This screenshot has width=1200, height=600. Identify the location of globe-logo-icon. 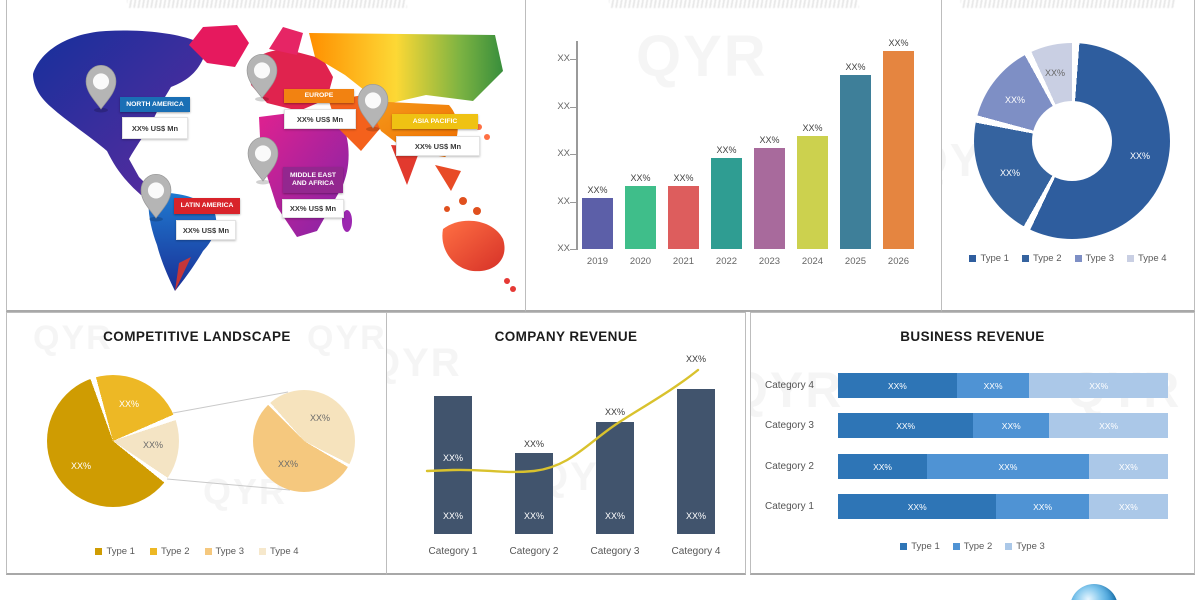
(1094, 592).